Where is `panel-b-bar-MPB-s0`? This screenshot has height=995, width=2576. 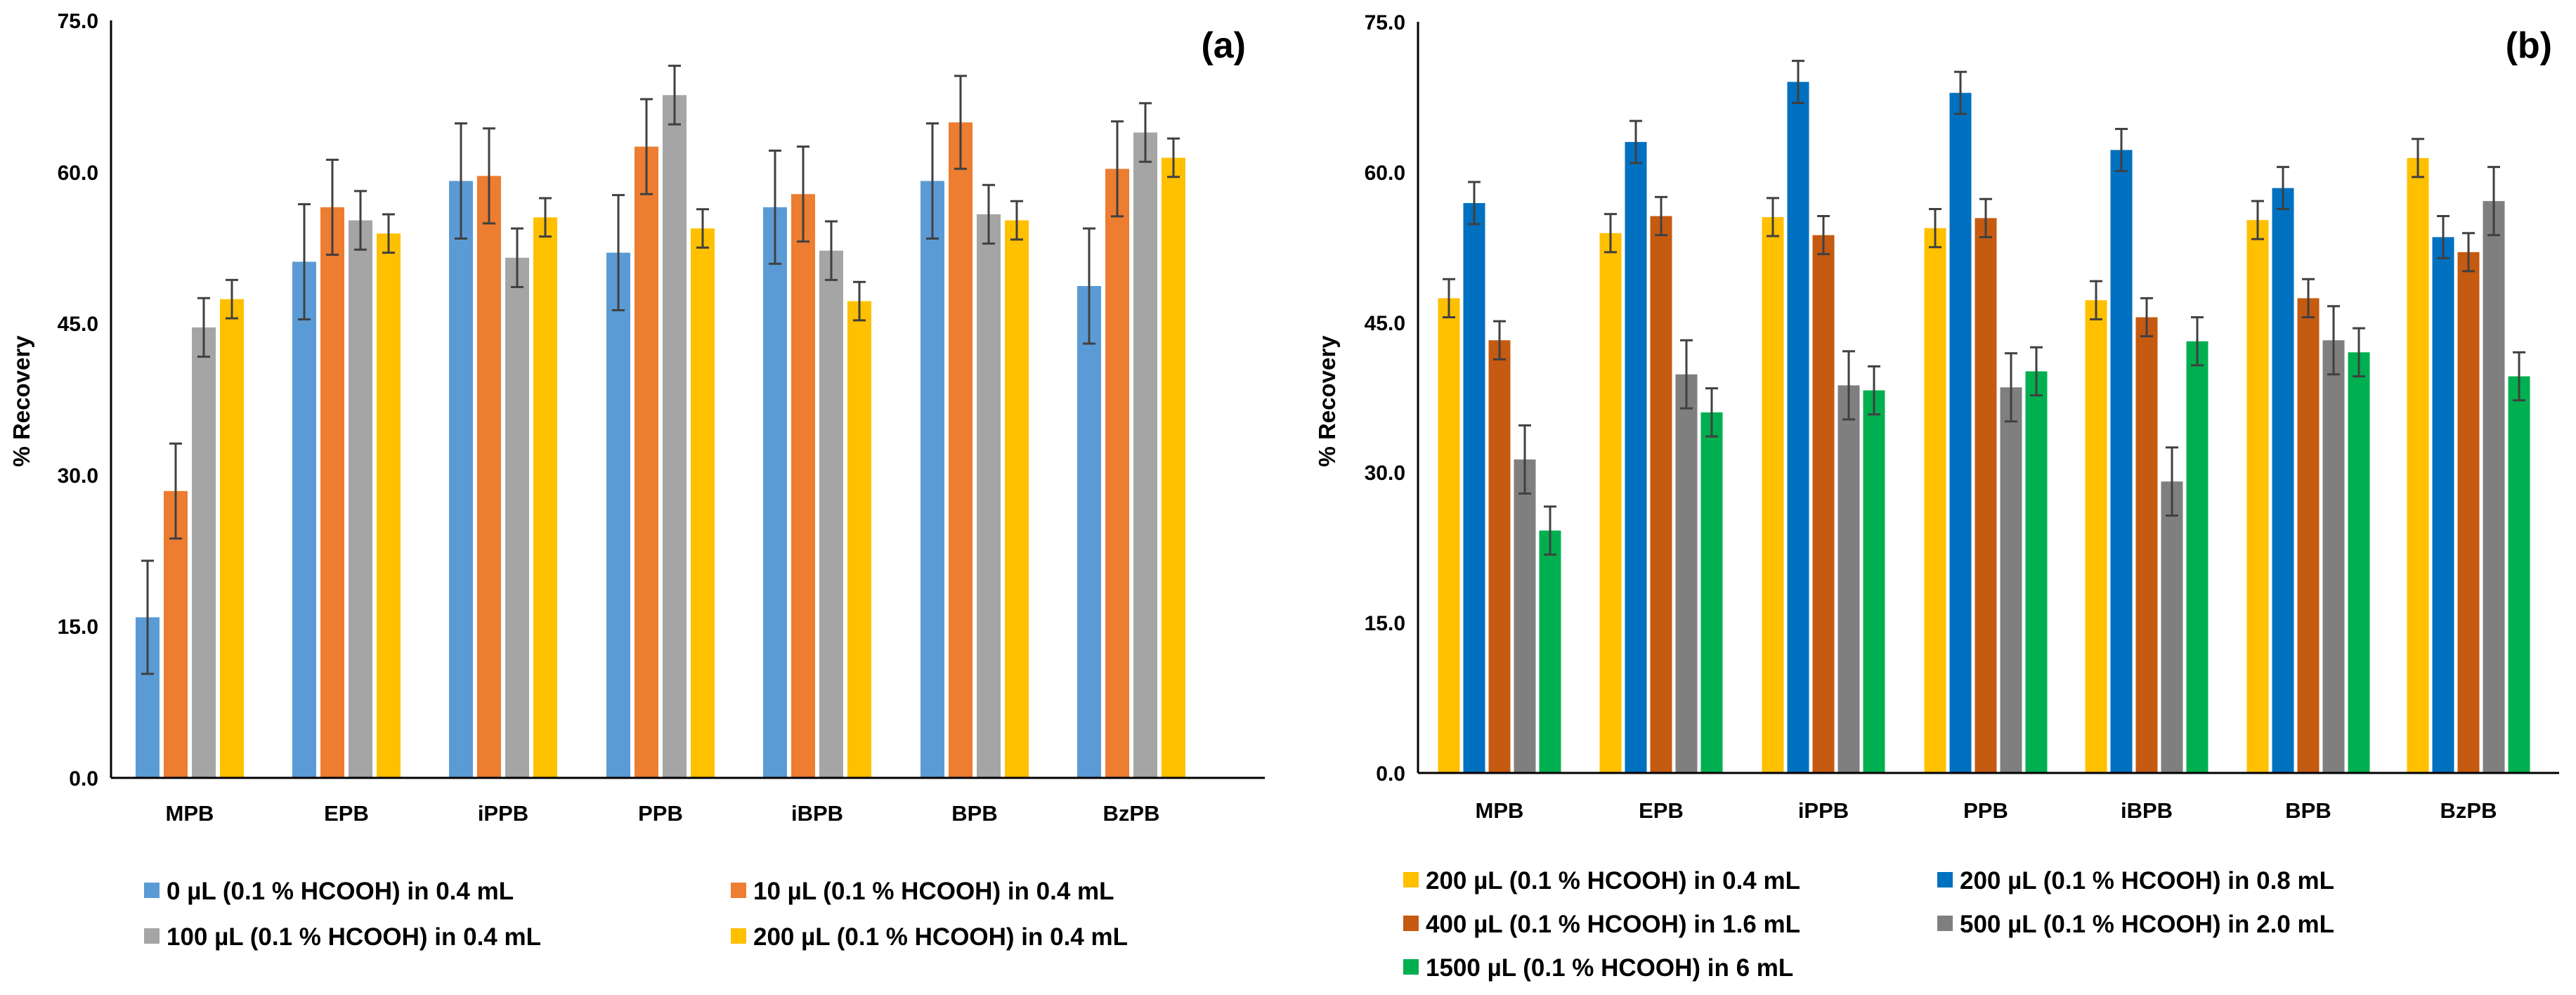
panel-b-bar-MPB-s0 is located at coordinates (1449, 536).